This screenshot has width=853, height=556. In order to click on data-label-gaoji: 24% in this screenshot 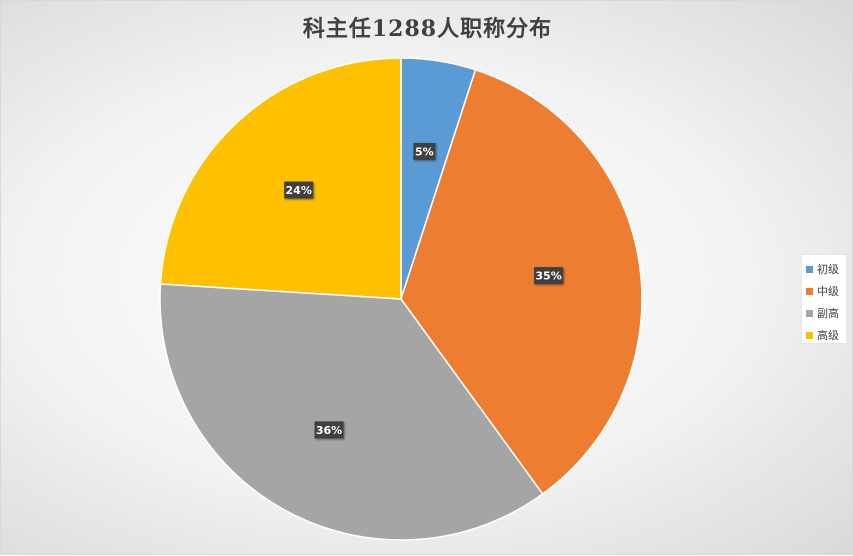, I will do `click(299, 190)`.